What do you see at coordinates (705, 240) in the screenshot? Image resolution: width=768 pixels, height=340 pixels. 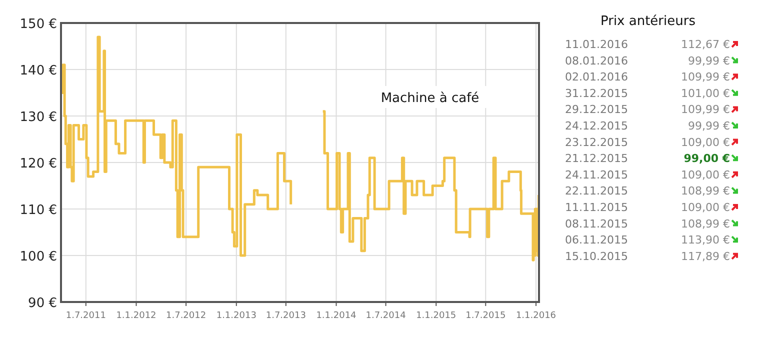 I see `data-label: 113,90 €` at bounding box center [705, 240].